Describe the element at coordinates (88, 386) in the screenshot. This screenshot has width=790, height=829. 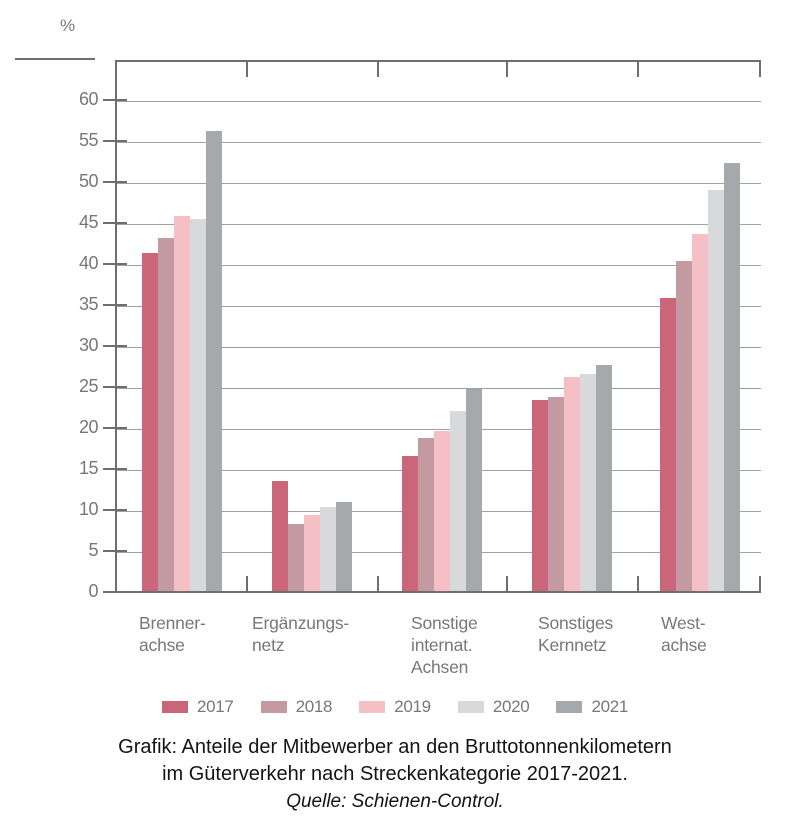
I see `y-tick-label-25: 25` at that location.